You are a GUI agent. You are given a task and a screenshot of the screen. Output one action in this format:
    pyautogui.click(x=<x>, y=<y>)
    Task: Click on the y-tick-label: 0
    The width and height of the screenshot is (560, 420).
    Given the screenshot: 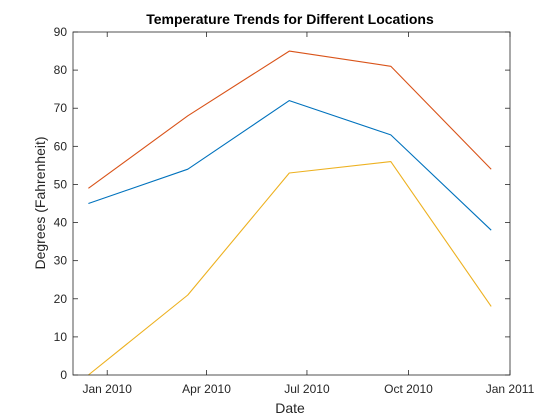 What is the action you would take?
    pyautogui.click(x=63, y=375)
    